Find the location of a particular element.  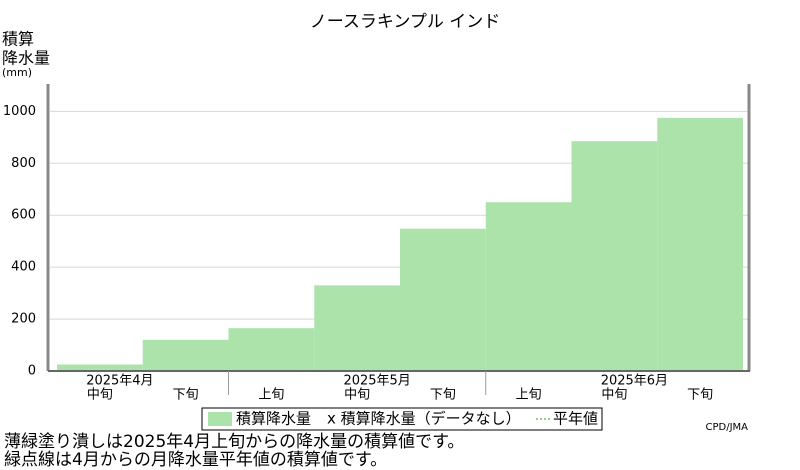

month-label: 2025年5月 is located at coordinates (376, 381).